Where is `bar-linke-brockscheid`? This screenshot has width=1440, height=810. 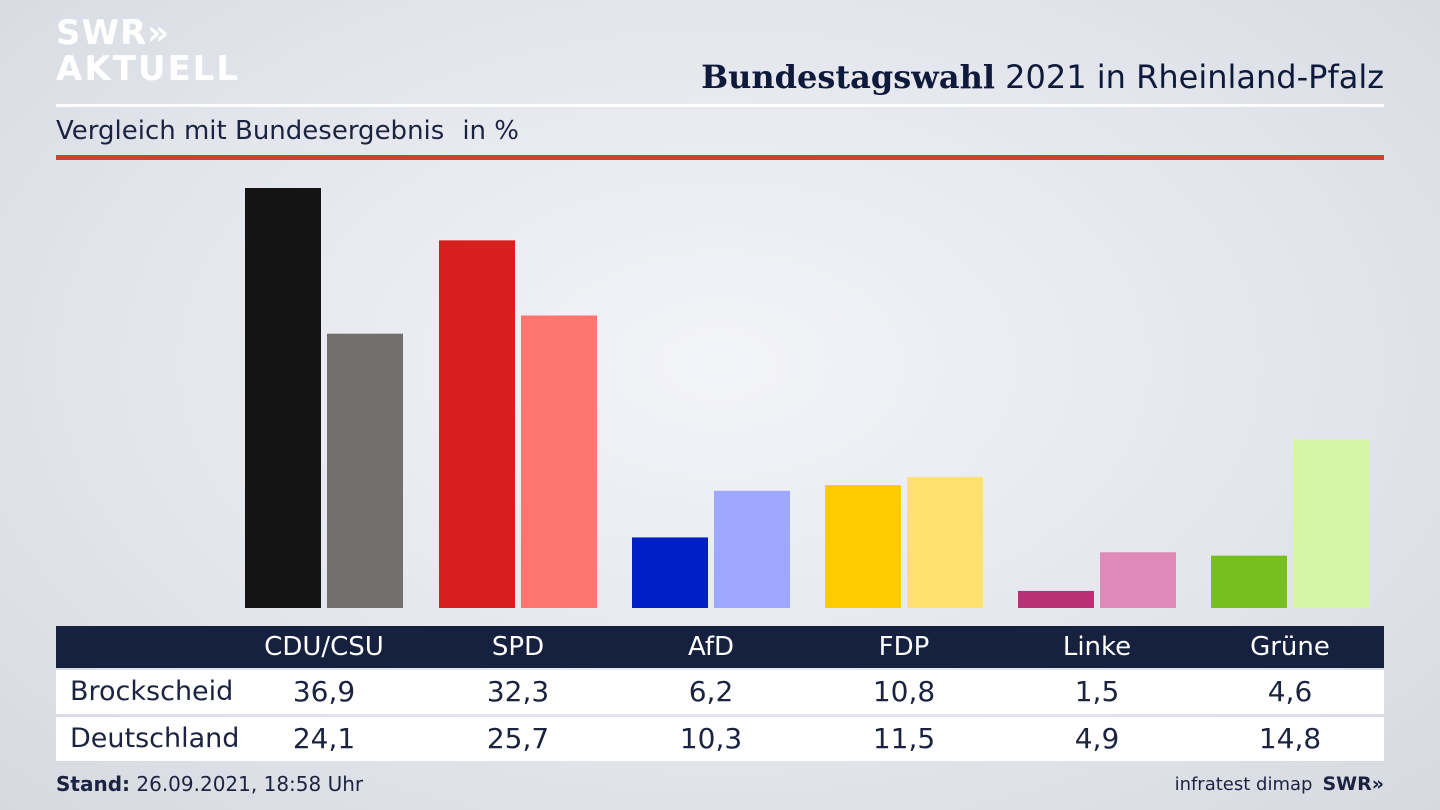
bar-linke-brockscheid is located at coordinates (1056, 599).